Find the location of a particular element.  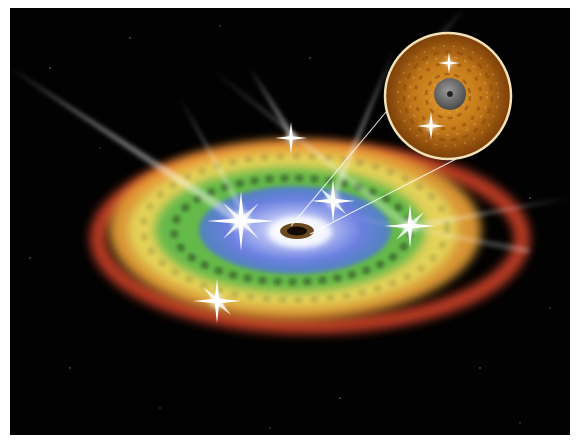

magnified-inset is located at coordinates (448, 96).